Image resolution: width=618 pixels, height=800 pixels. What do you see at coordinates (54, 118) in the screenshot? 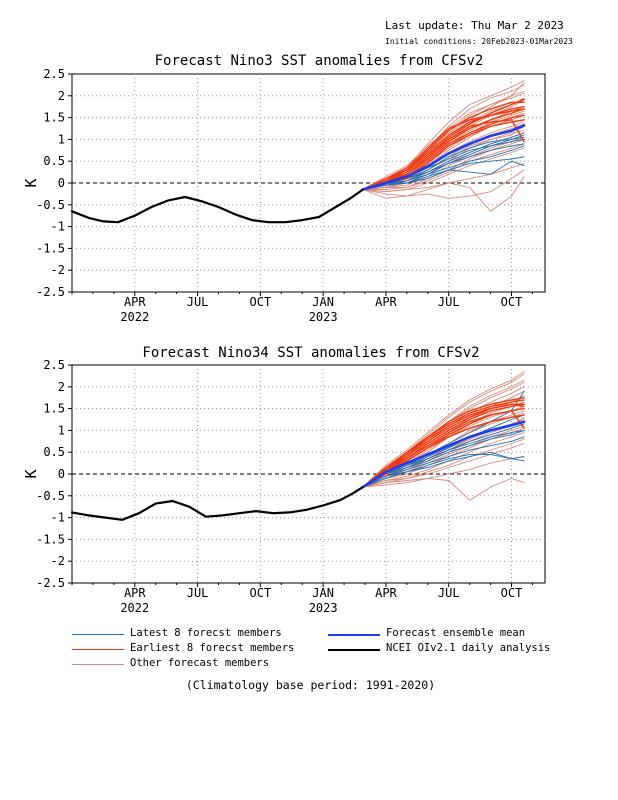
I see `y-tick-label-nino3: 1.5` at bounding box center [54, 118].